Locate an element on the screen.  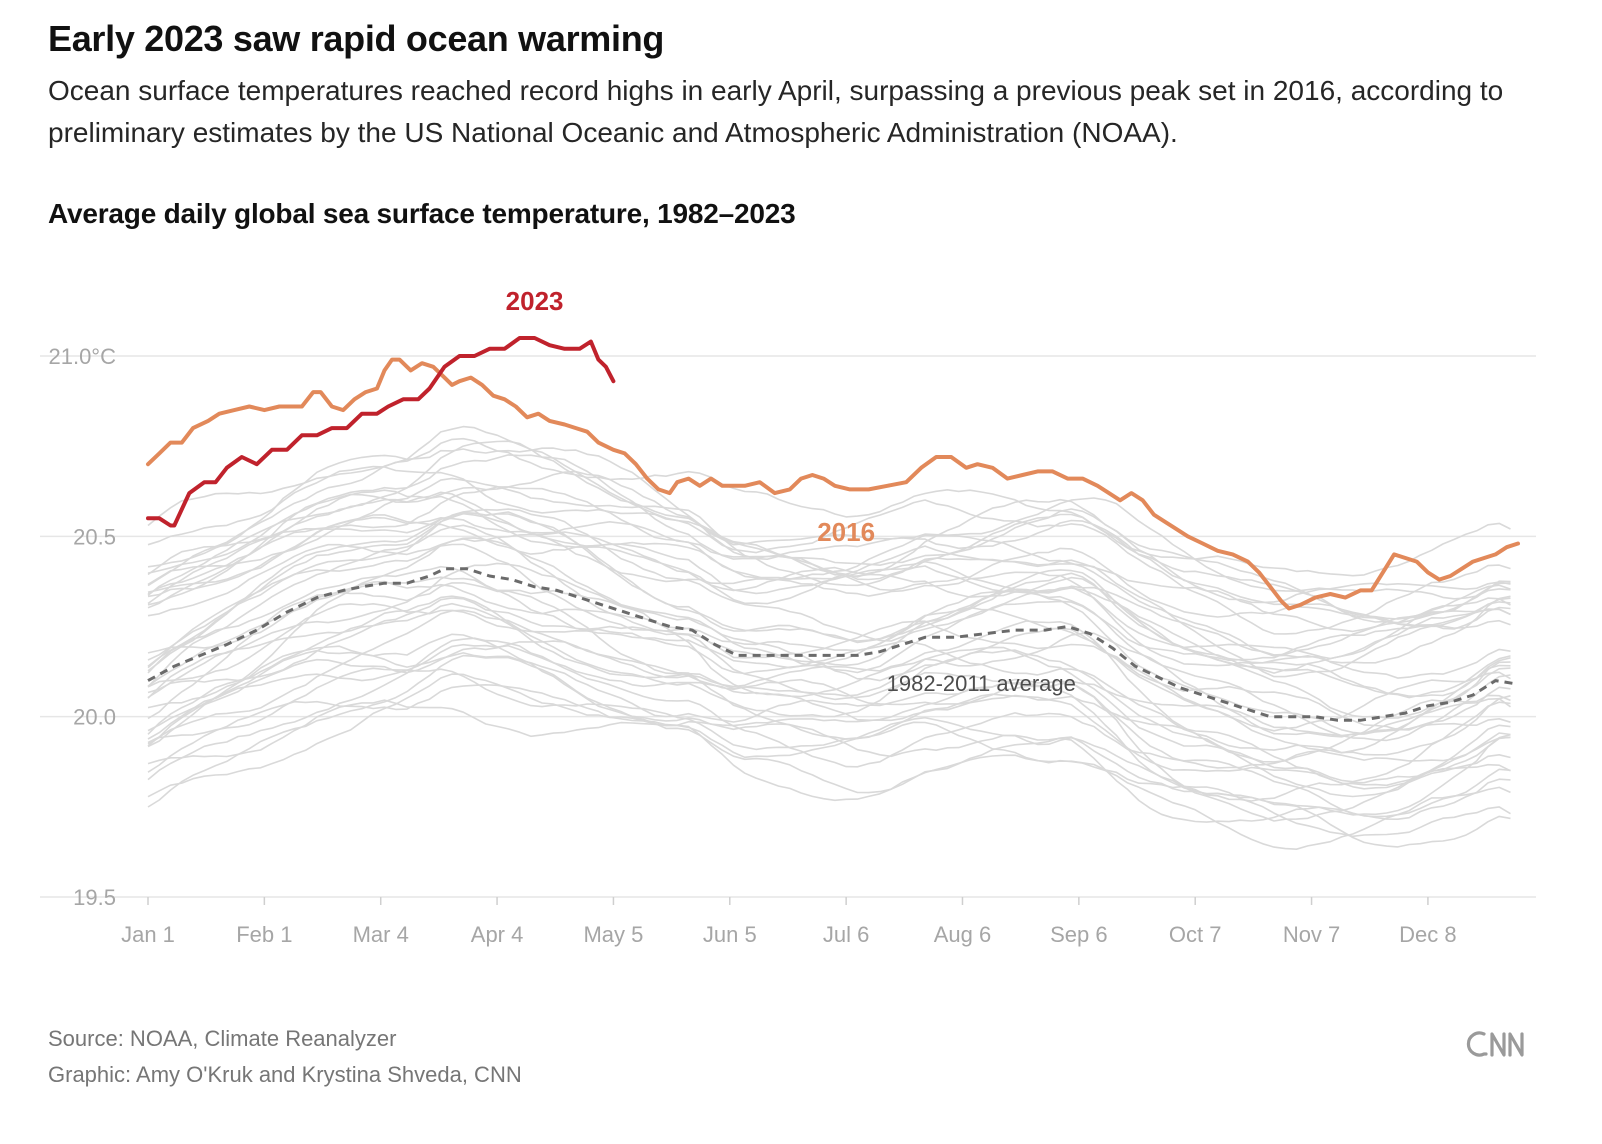
x-tick-label: May 5 is located at coordinates (613, 934).